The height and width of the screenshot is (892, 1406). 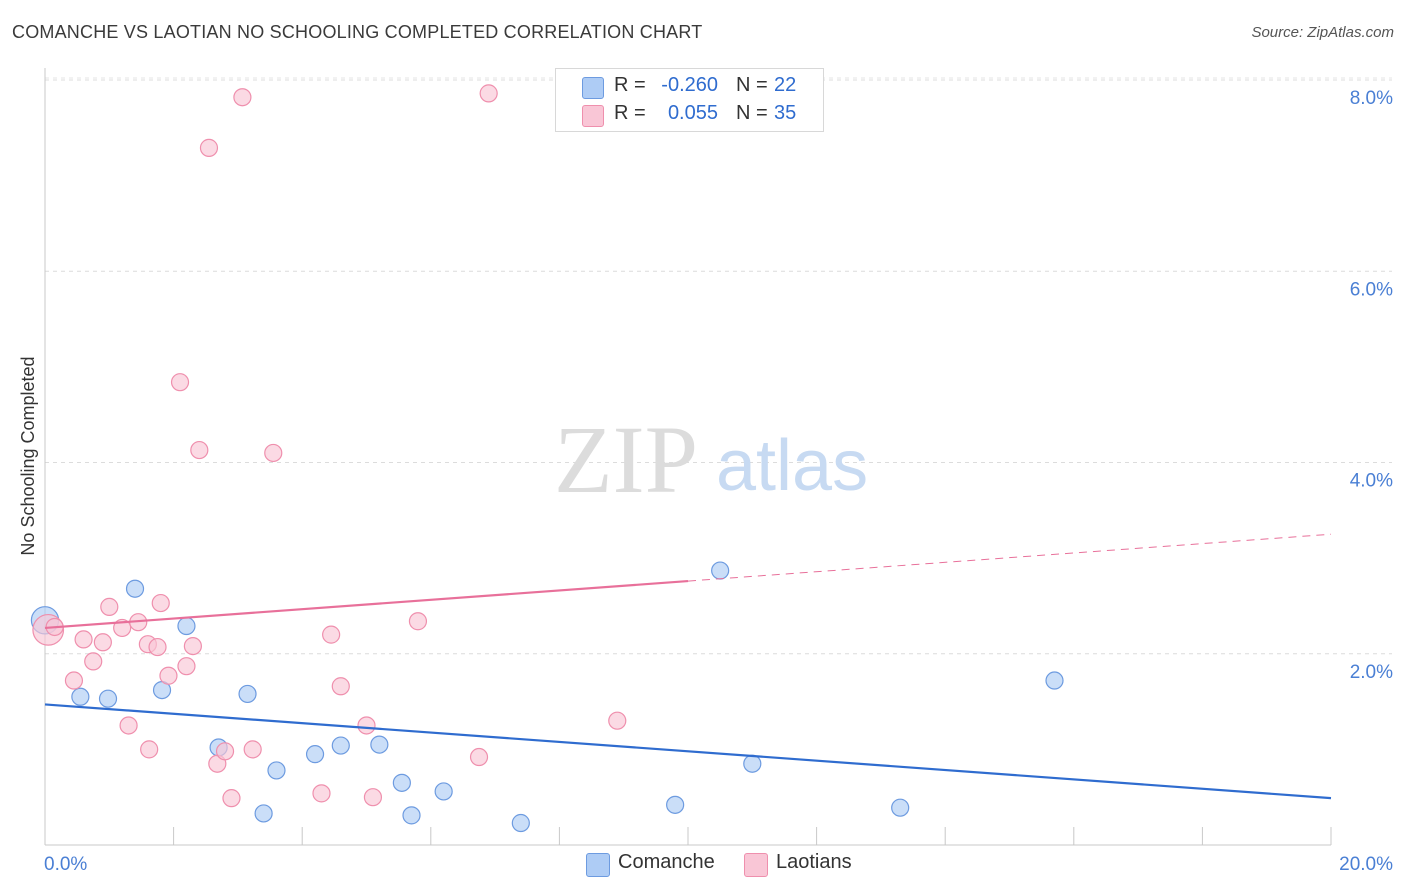 What do you see at coordinates (366, 604) in the screenshot?
I see `trend-line-laotians` at bounding box center [366, 604].